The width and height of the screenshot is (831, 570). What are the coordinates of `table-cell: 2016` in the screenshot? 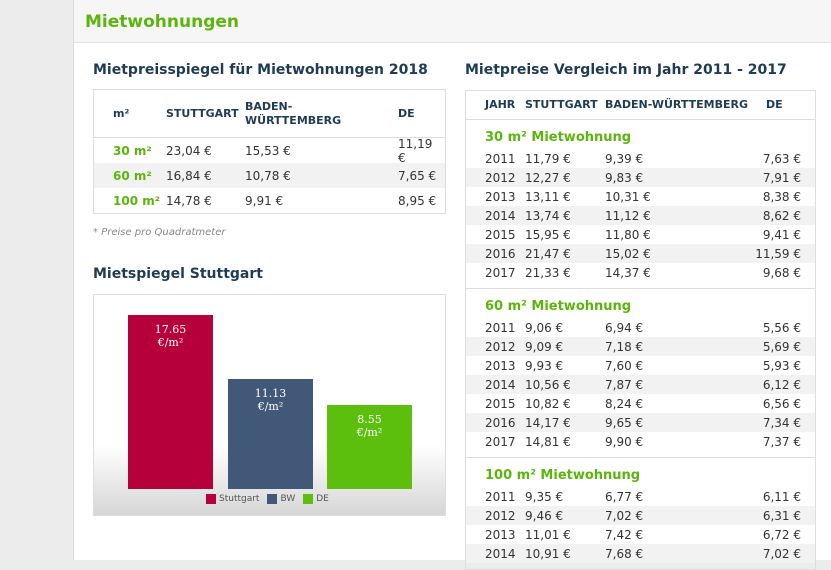 It's located at (500, 253).